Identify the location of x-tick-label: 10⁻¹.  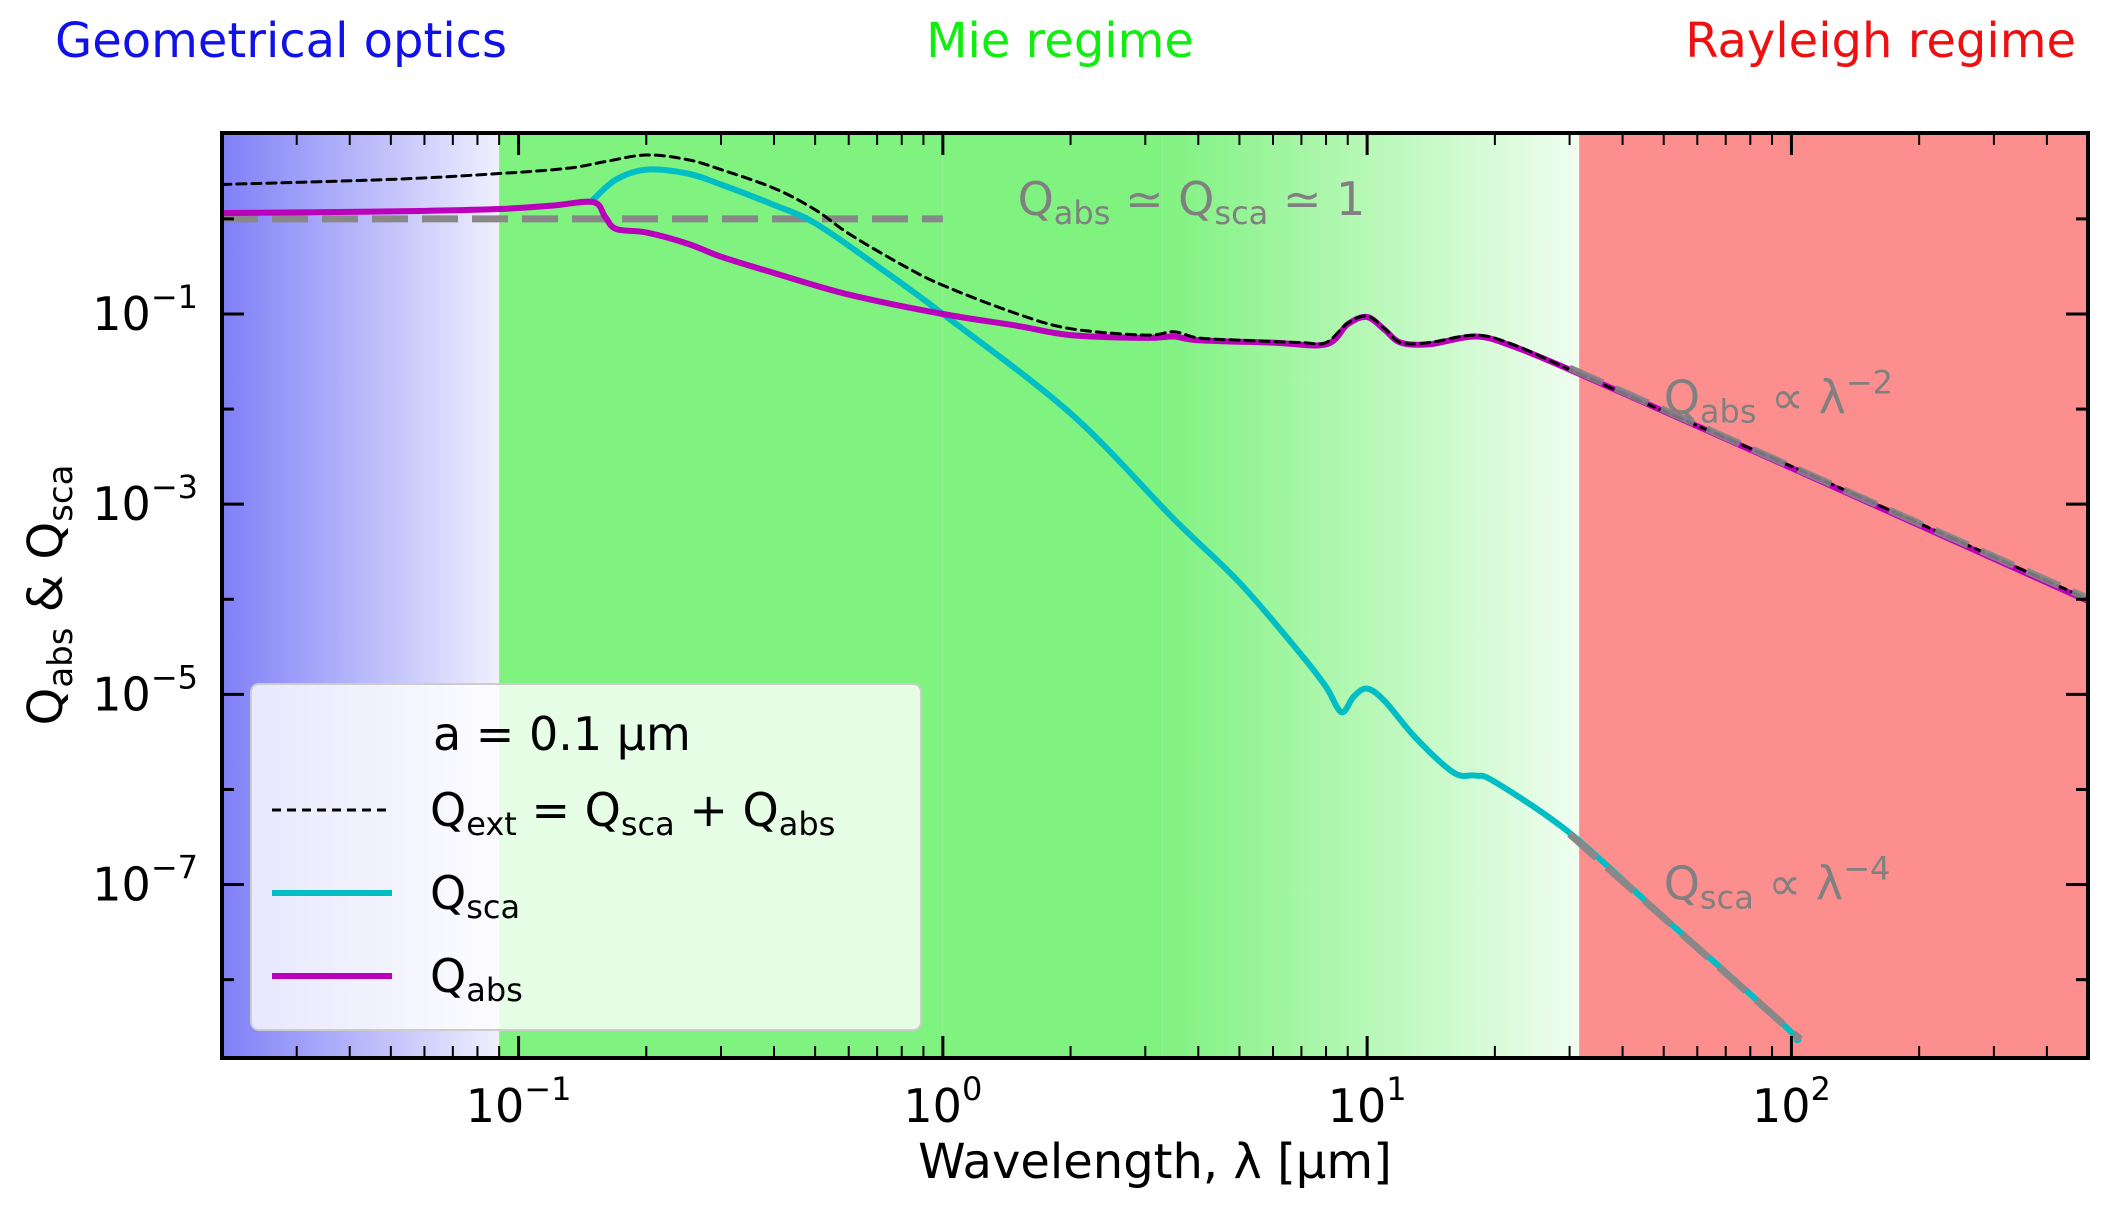
(519, 1101).